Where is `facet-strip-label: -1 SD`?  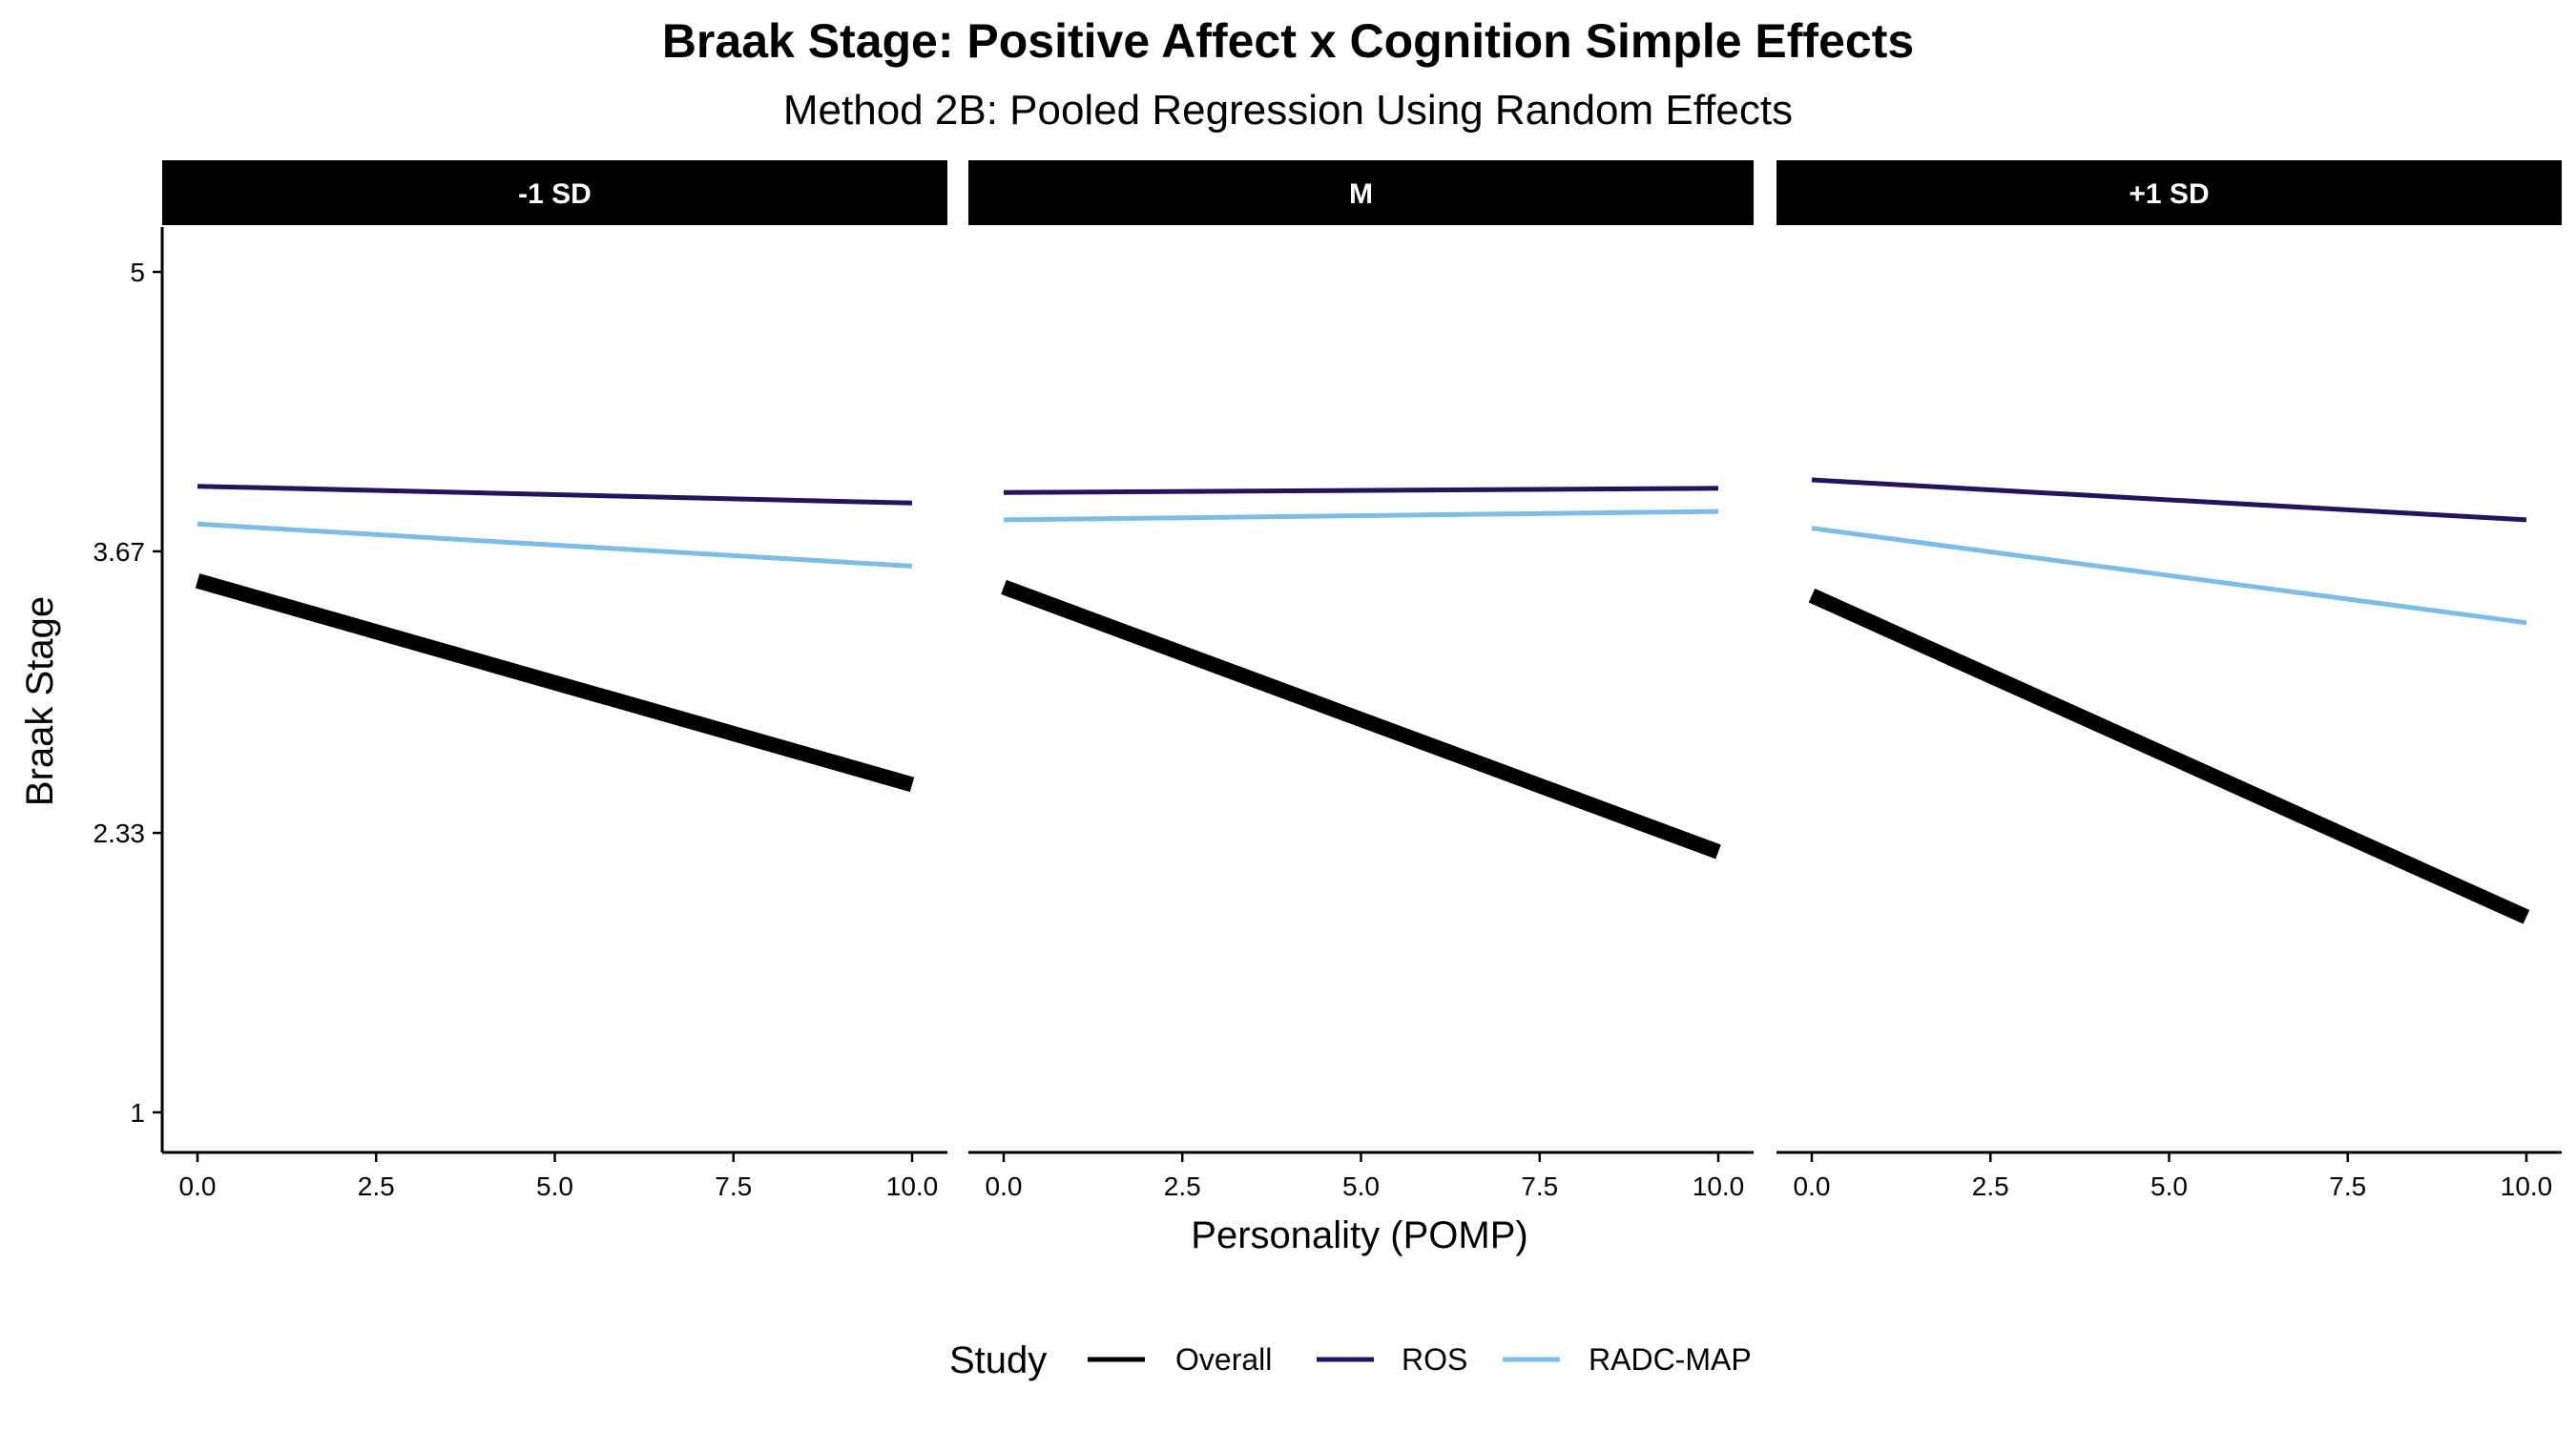
facet-strip-label: -1 SD is located at coordinates (555, 194).